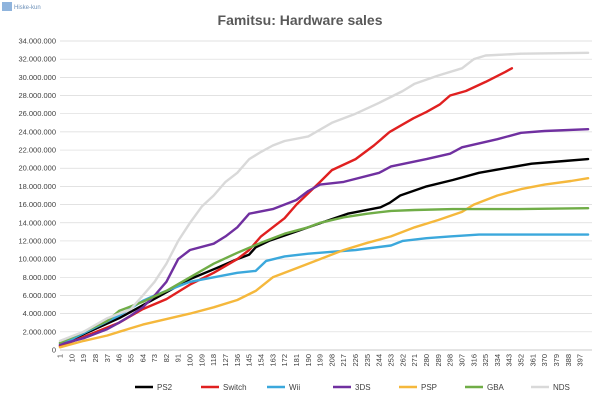 The image size is (600, 402). Describe the element at coordinates (532, 360) in the screenshot. I see `x-tick-label: 361` at that location.